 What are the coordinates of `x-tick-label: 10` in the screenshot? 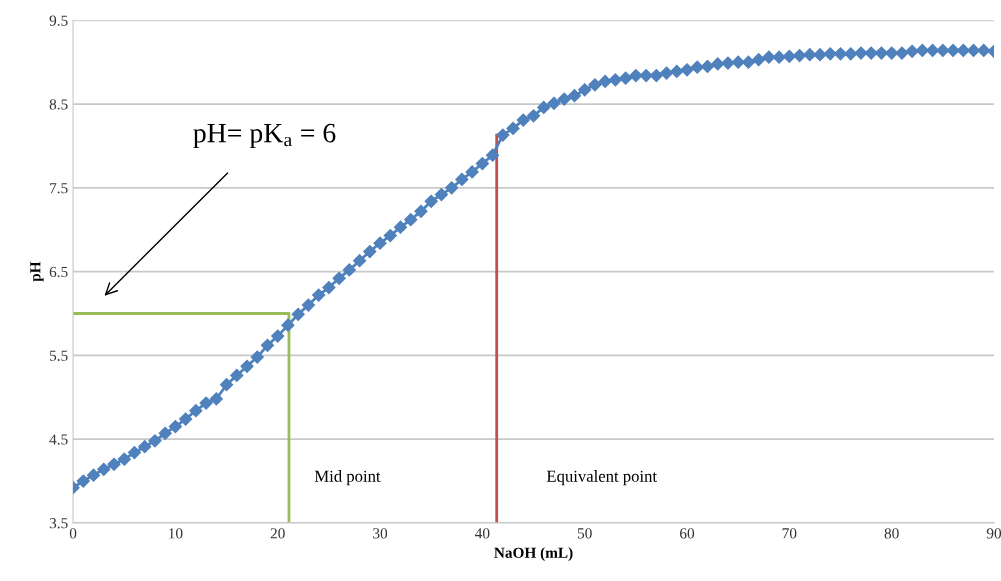 It's located at (176, 533).